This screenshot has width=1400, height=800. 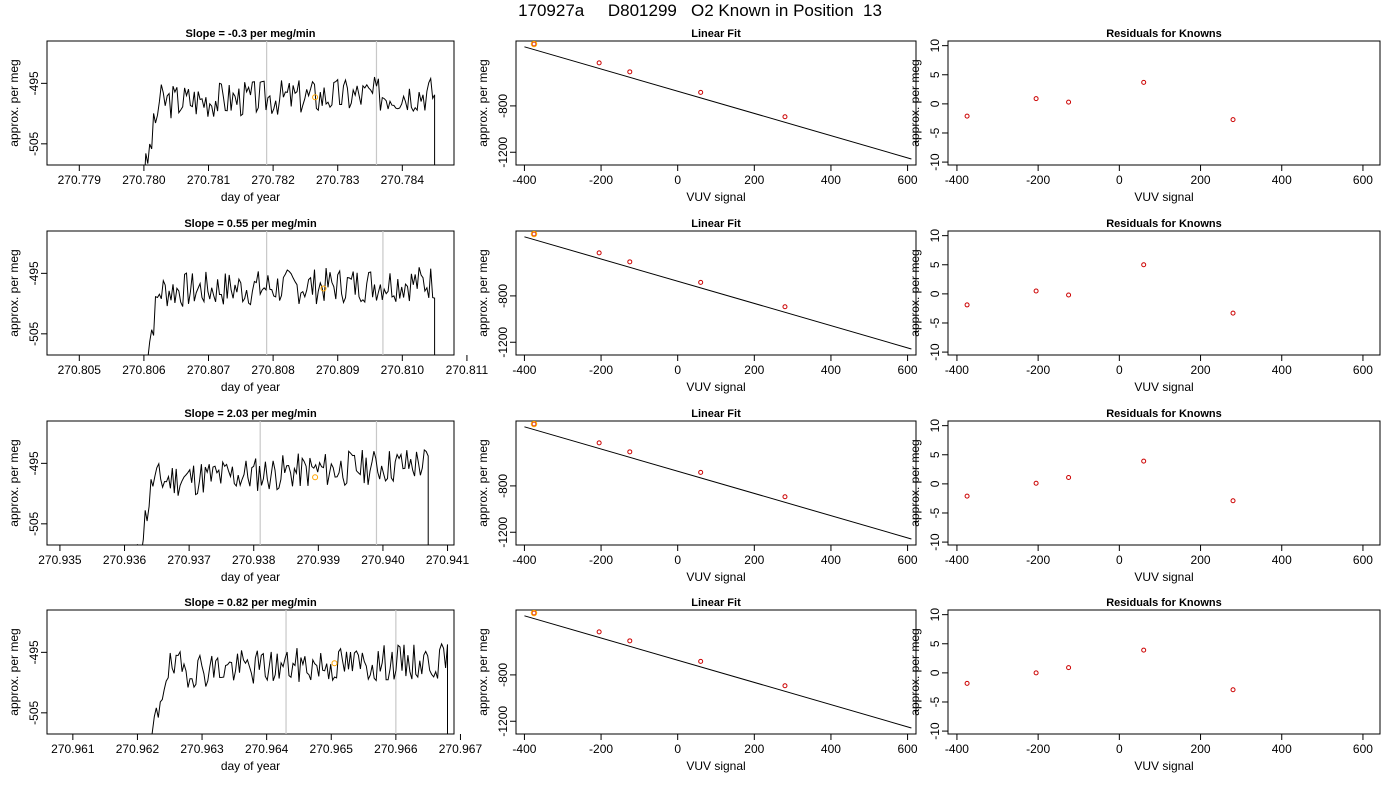 What do you see at coordinates (332, 749) in the screenshot?
I see `x-tick-label: 270.965` at bounding box center [332, 749].